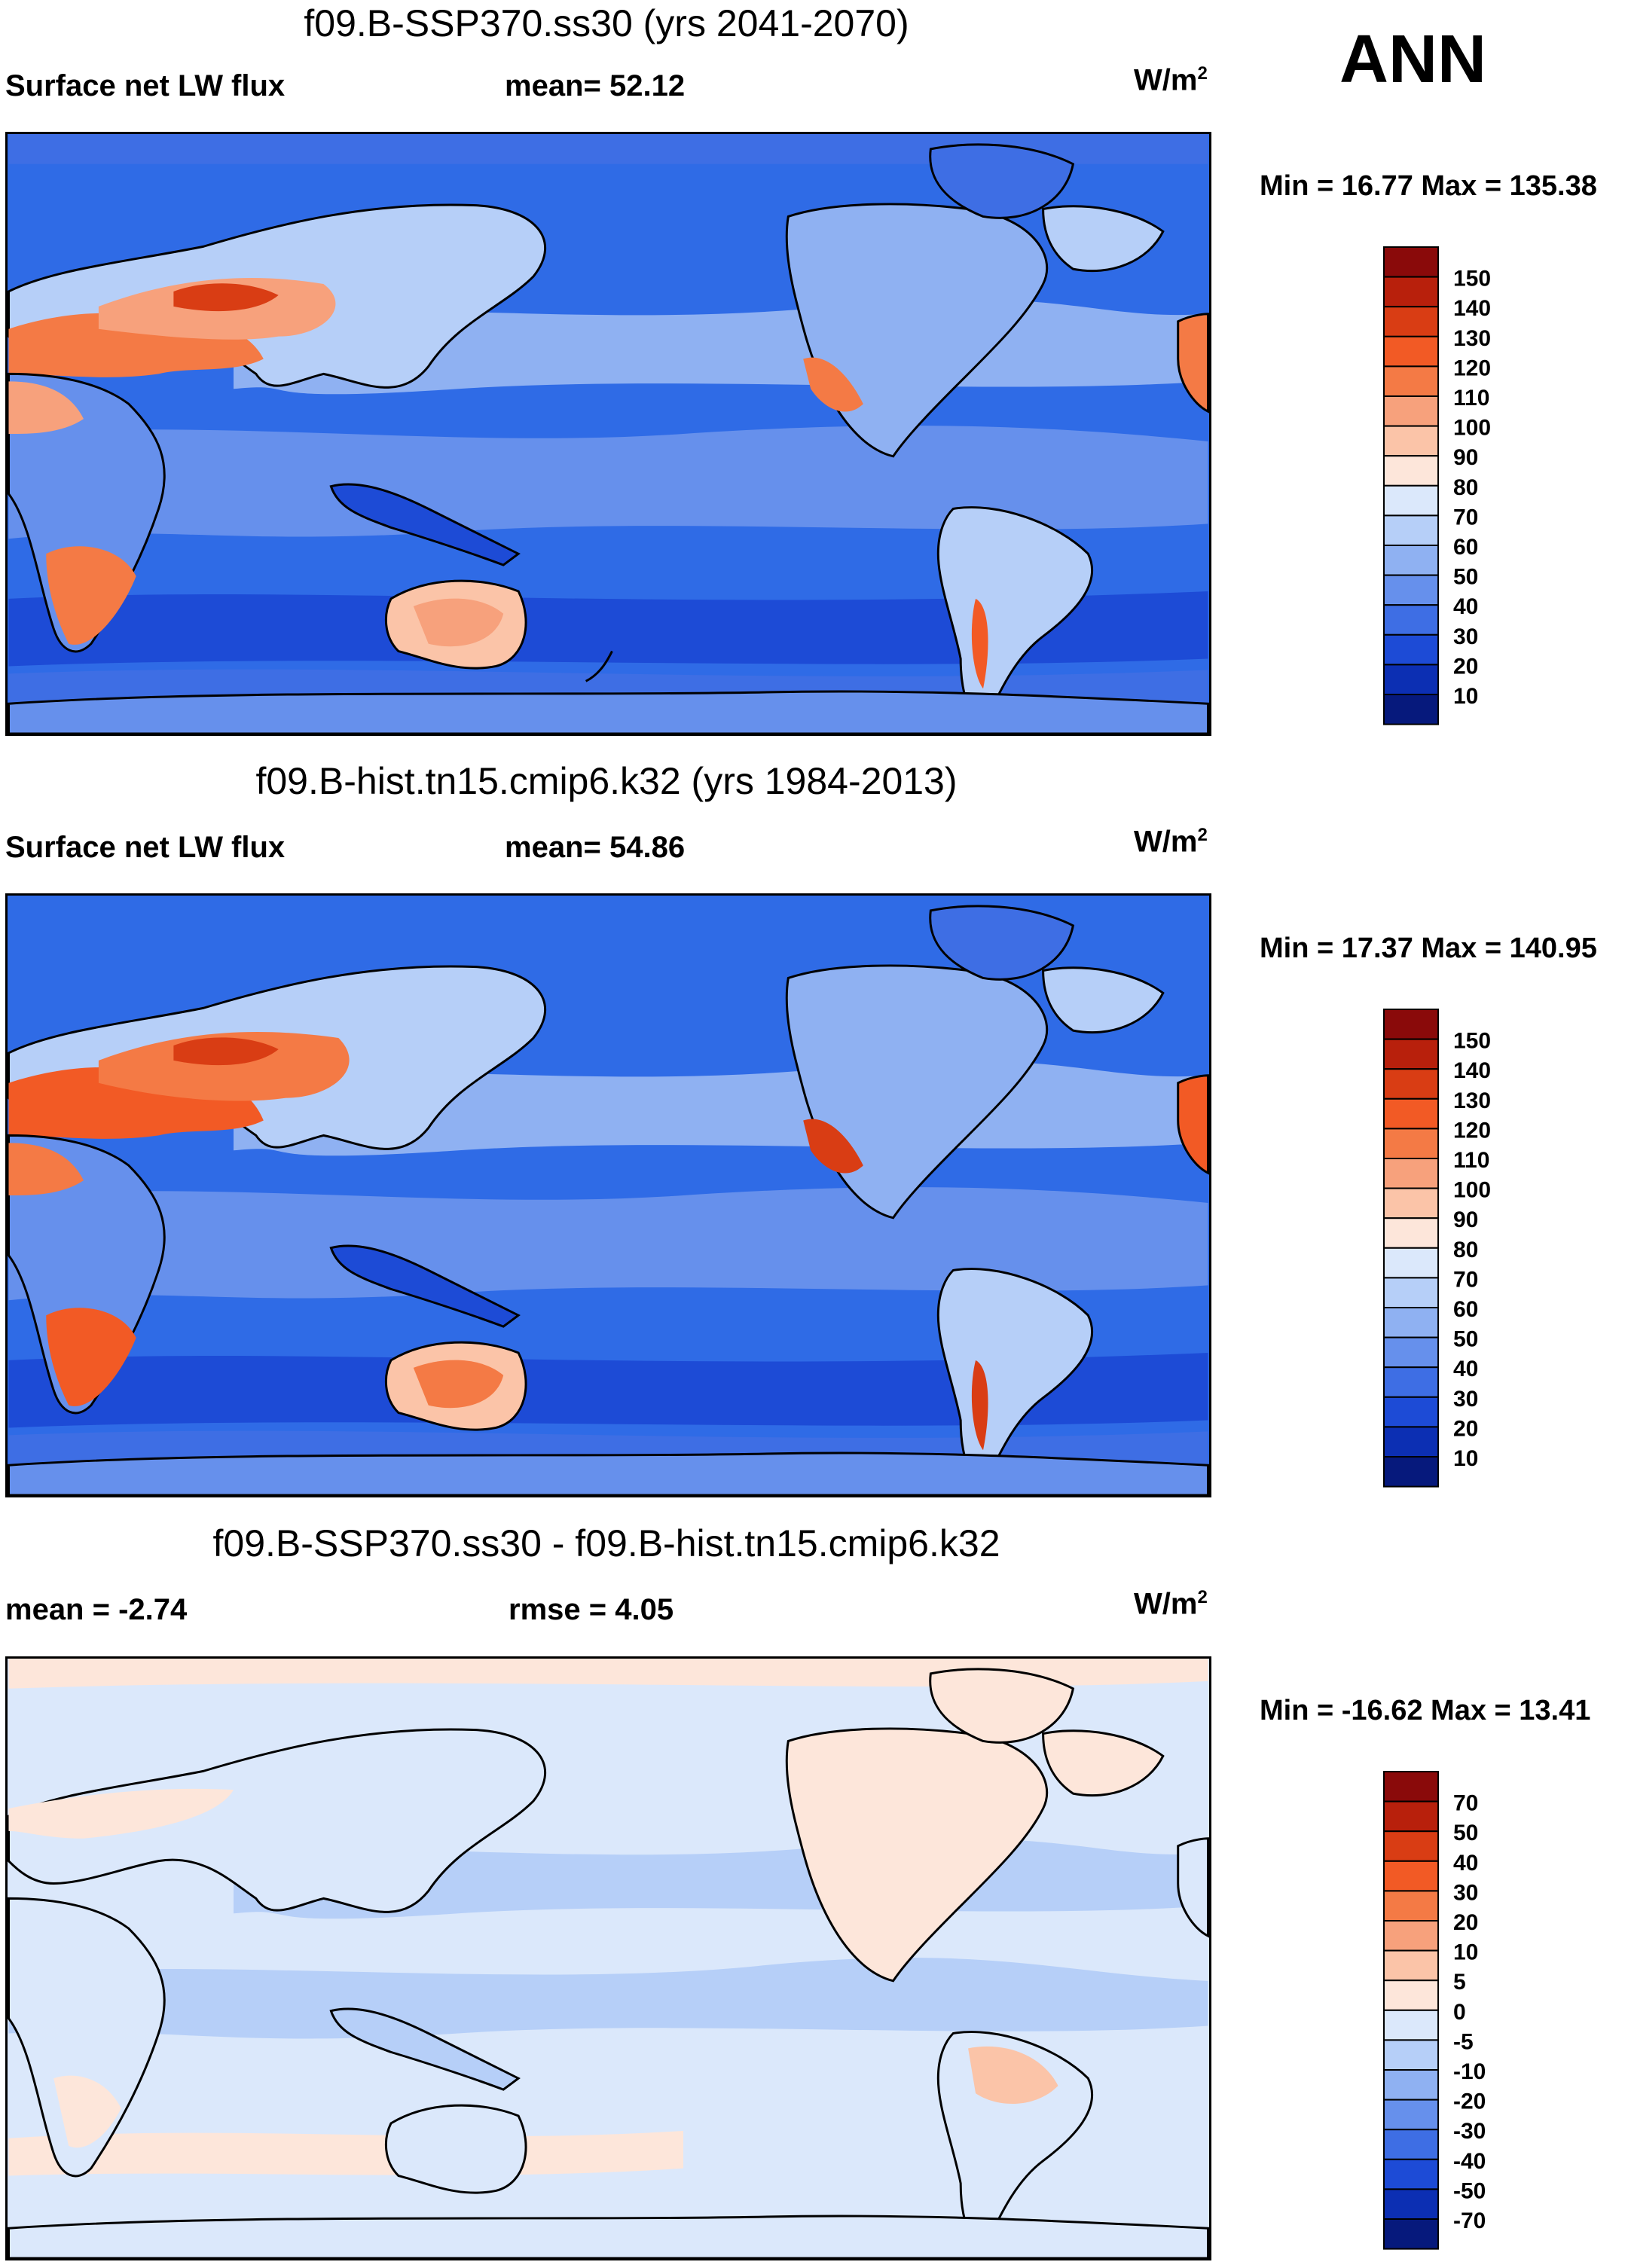 This screenshot has width=1625, height=2268. What do you see at coordinates (1459, 1983) in the screenshot?
I see `colorbar-tick-label: 5` at bounding box center [1459, 1983].